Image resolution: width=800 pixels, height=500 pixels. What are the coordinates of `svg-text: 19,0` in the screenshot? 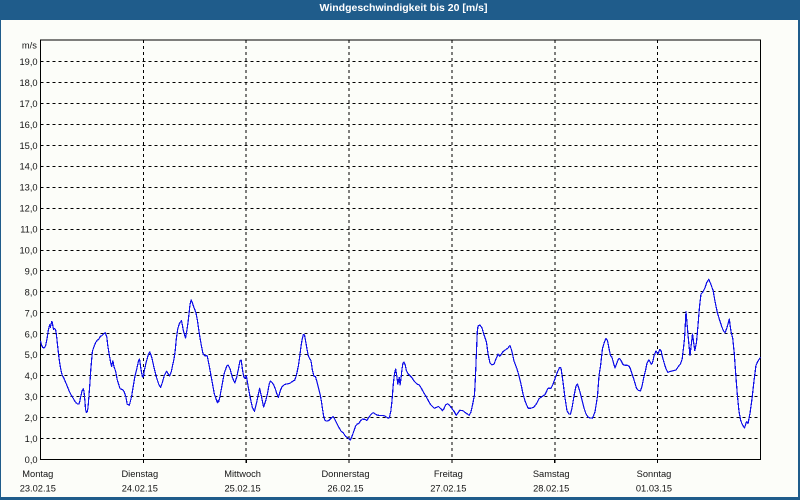 It's located at (28, 62).